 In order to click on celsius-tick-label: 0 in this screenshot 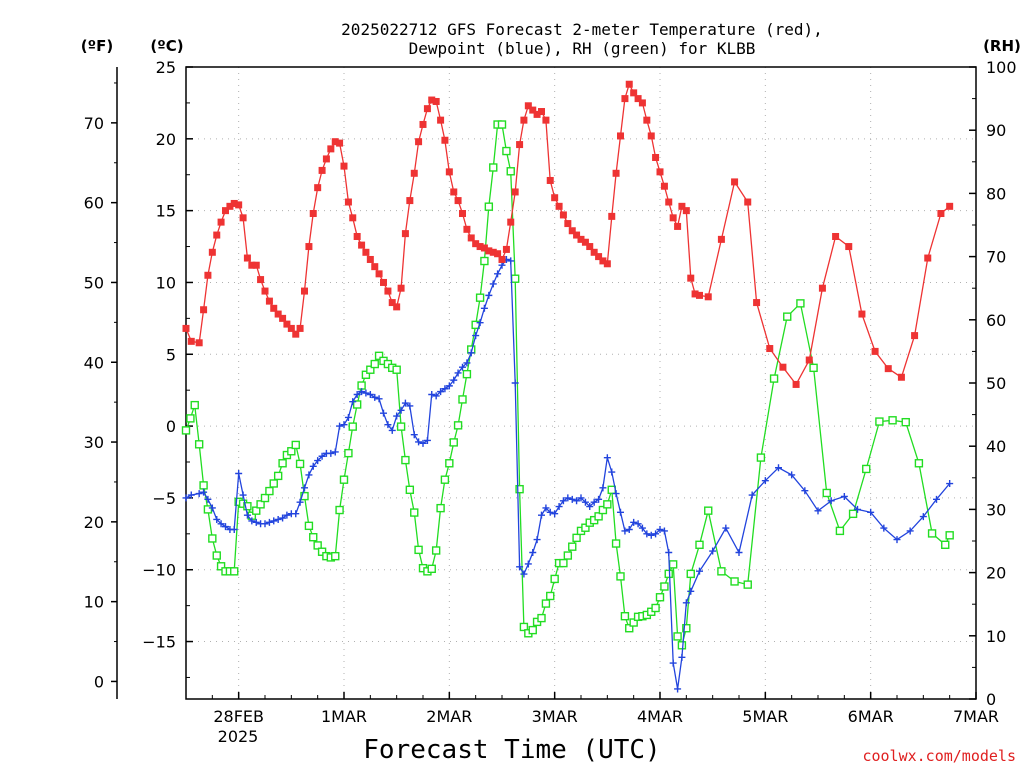, I will do `click(171, 426)`.